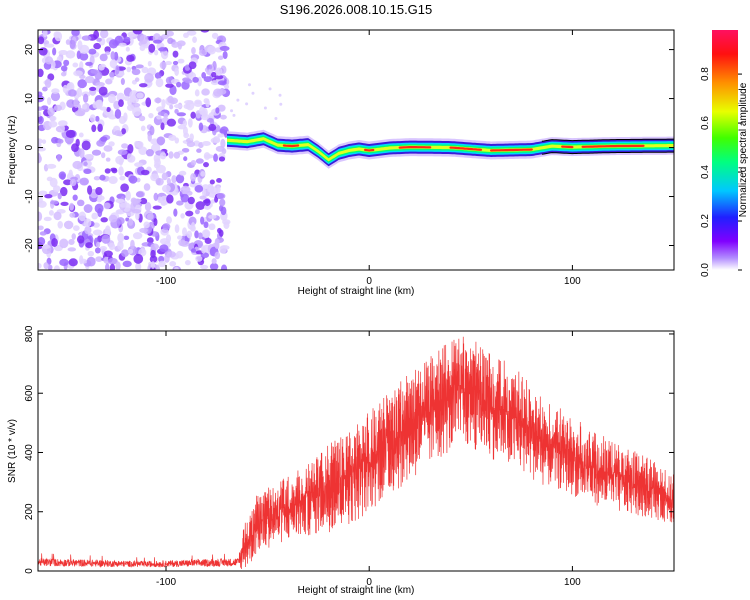  Describe the element at coordinates (29, 99) in the screenshot. I see `y-tick-label: 10` at that location.